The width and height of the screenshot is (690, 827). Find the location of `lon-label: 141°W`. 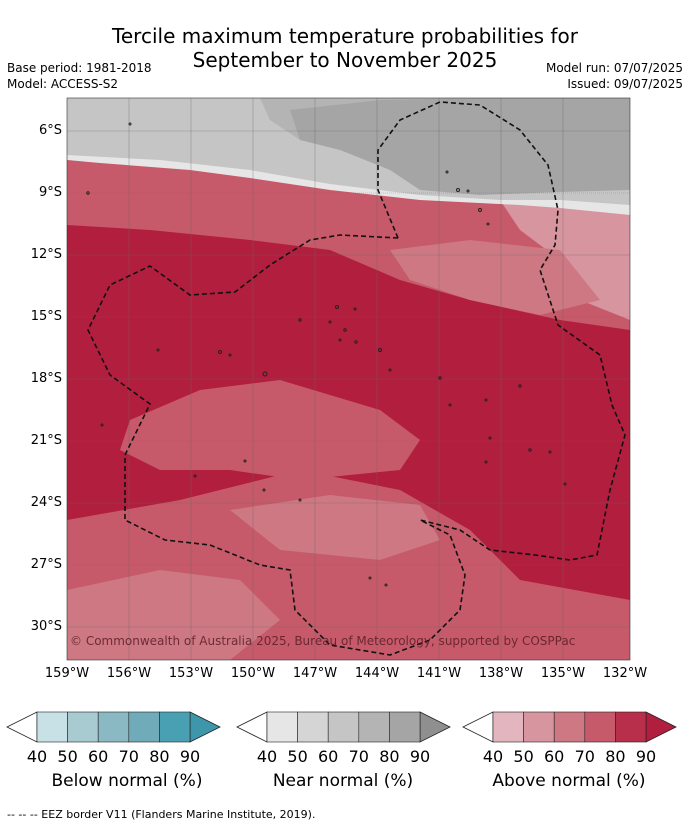

lon-label: 141°W is located at coordinates (439, 673).